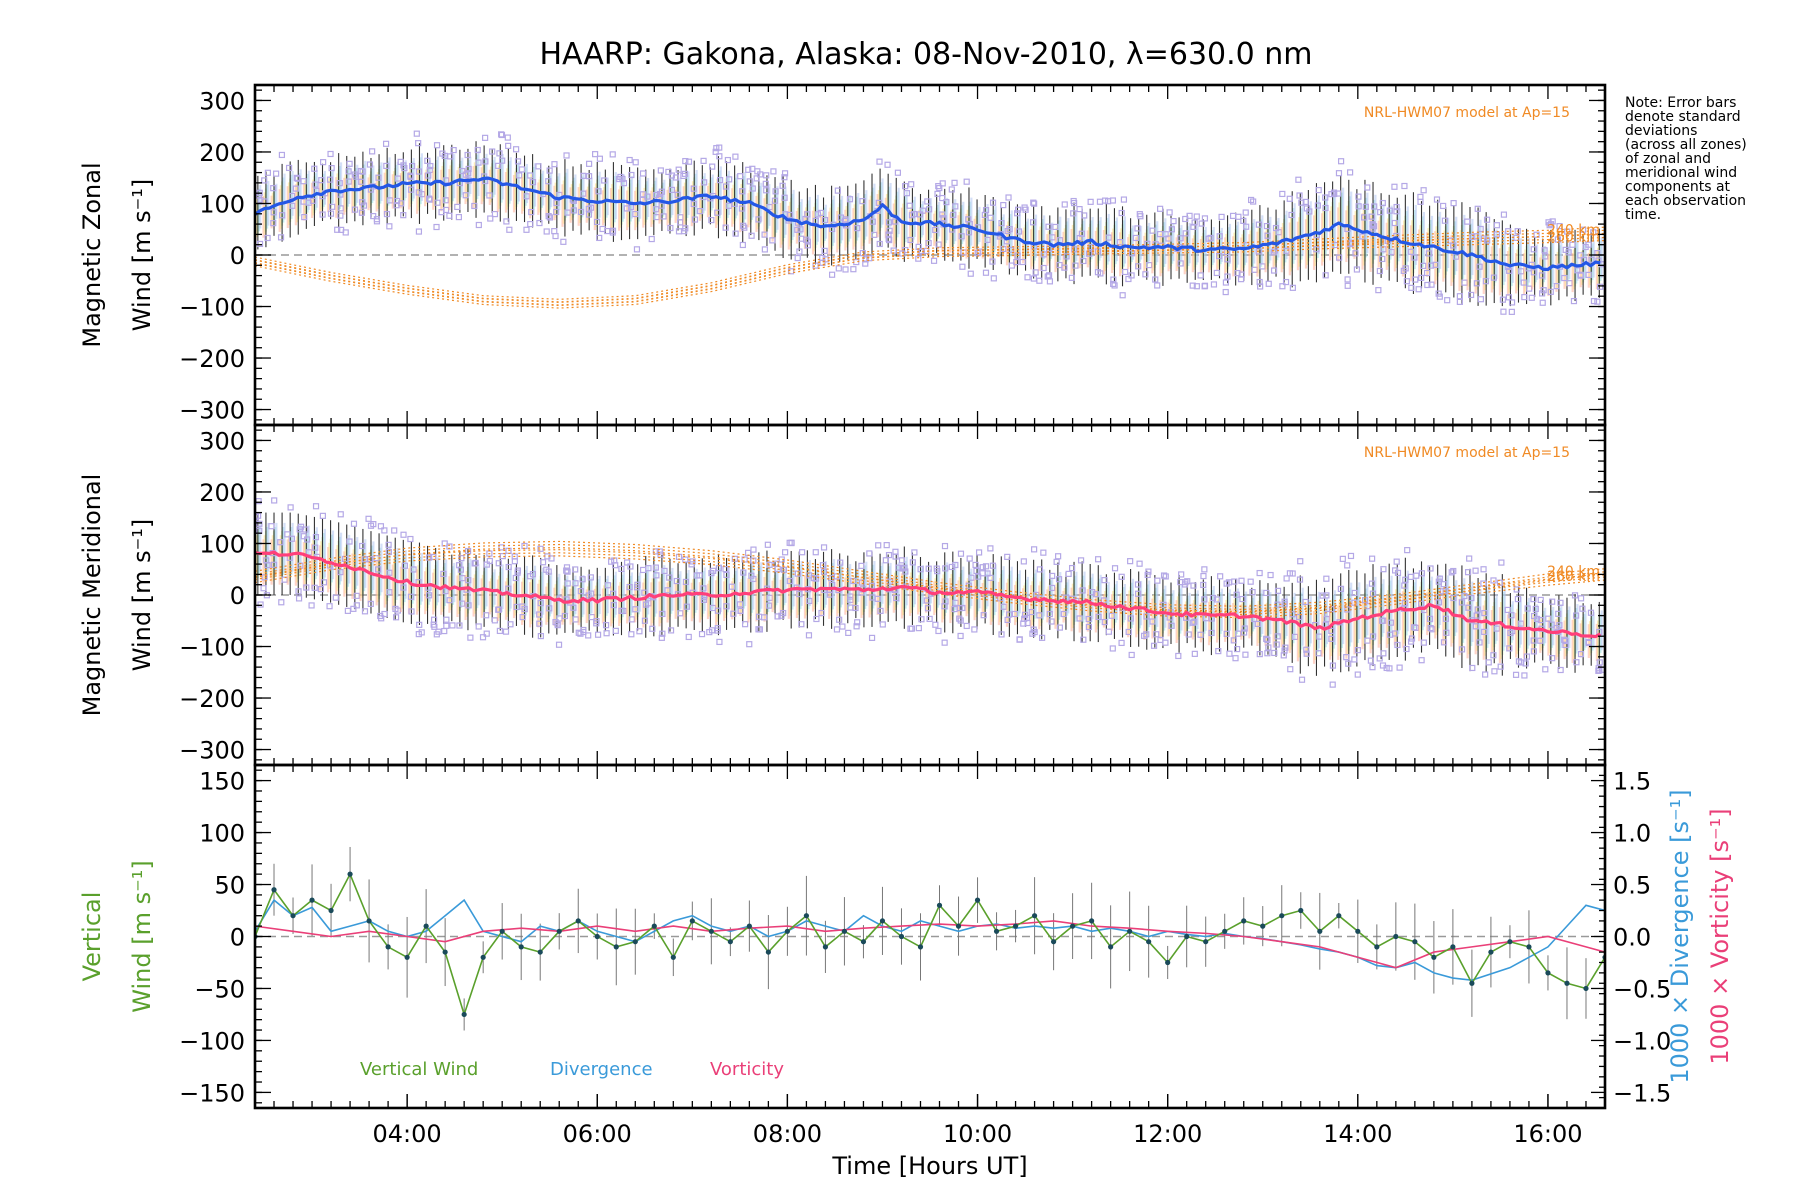 This screenshot has height=1200, width=1800. Describe the element at coordinates (930, 938) in the screenshot. I see `plot-area` at that location.